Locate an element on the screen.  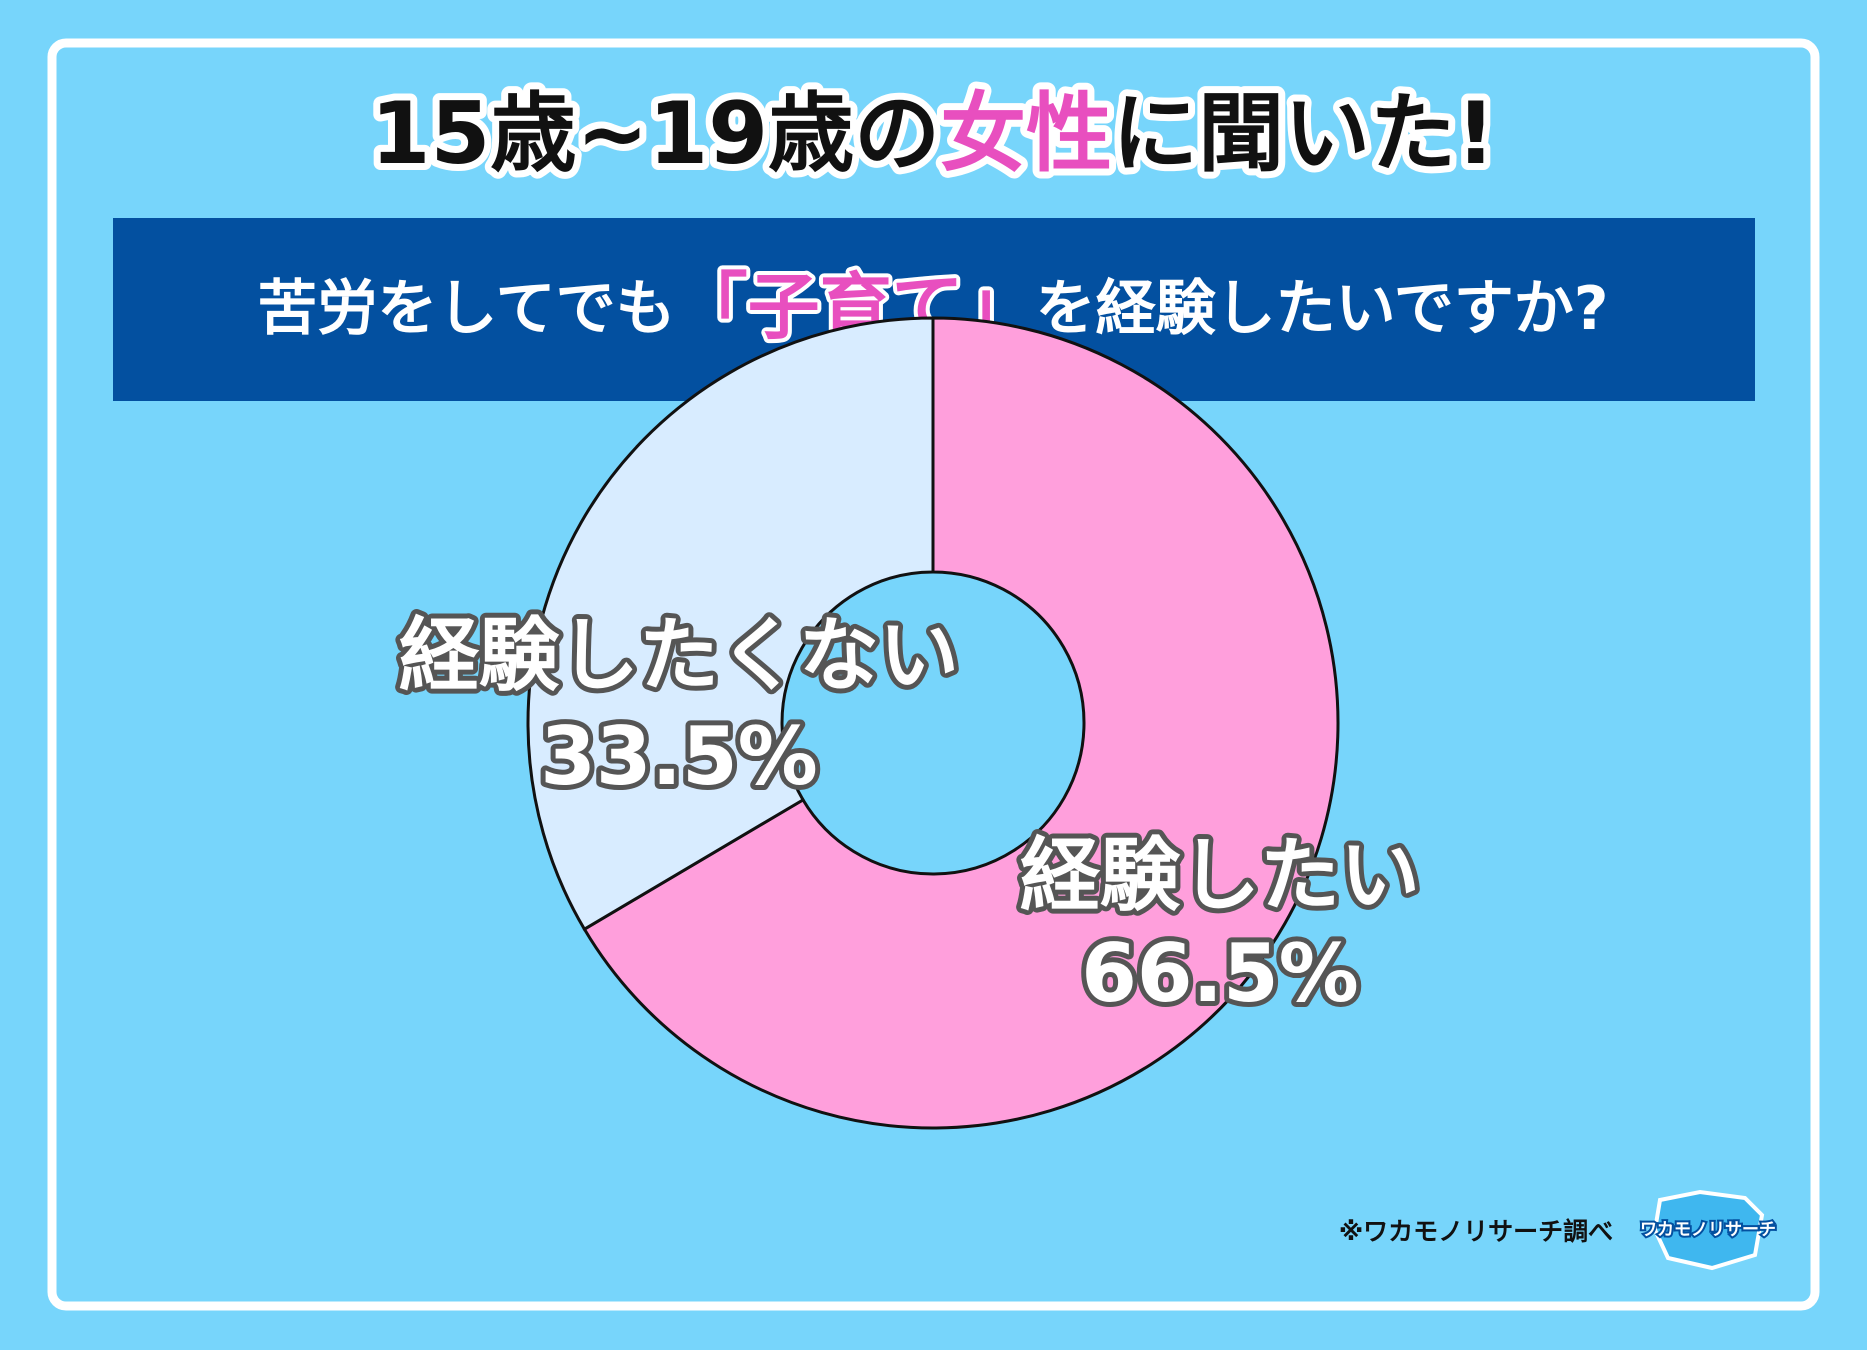
logo: ワカモノリサーチ is located at coordinates (1708, 1230).